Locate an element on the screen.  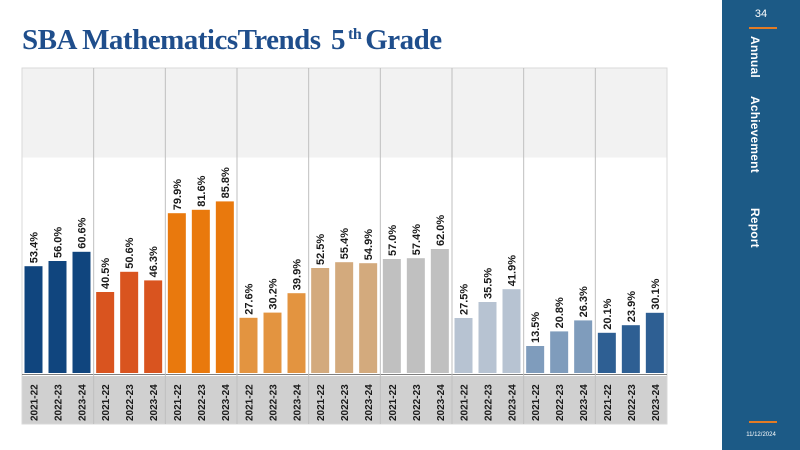
side-word-annual: Annual is located at coordinates (755, 57).